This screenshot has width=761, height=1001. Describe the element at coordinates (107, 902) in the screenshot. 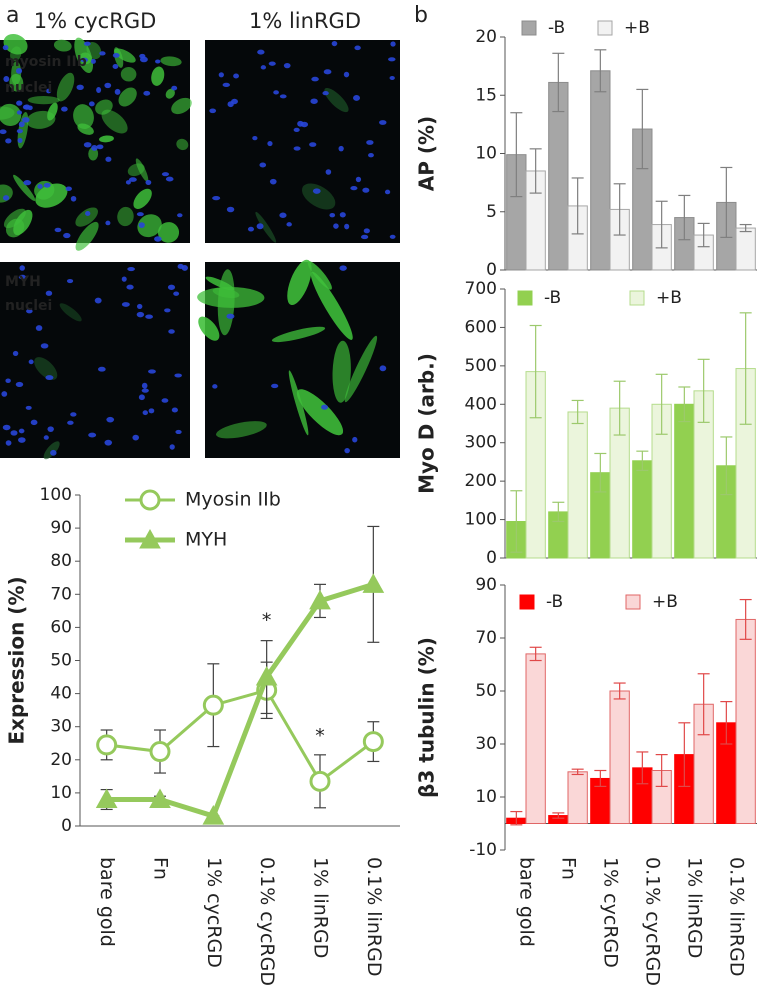

I see `x-tick-label: bare gold` at that location.